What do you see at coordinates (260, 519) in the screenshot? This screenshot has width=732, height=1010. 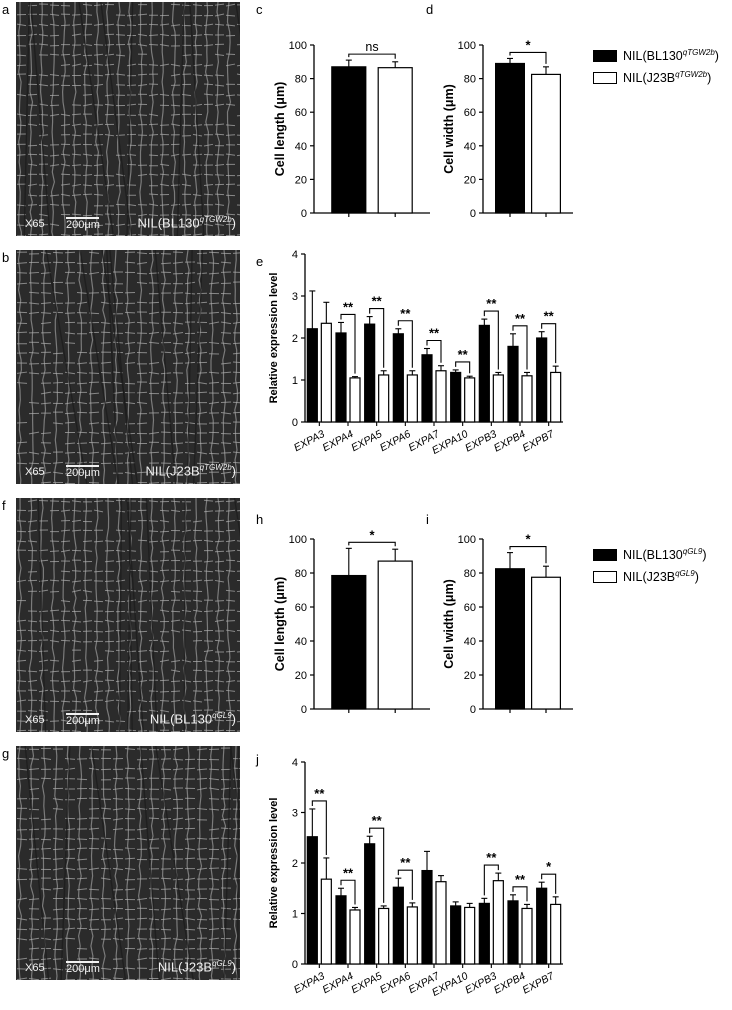 I see `panel-letter-h: h` at bounding box center [260, 519].